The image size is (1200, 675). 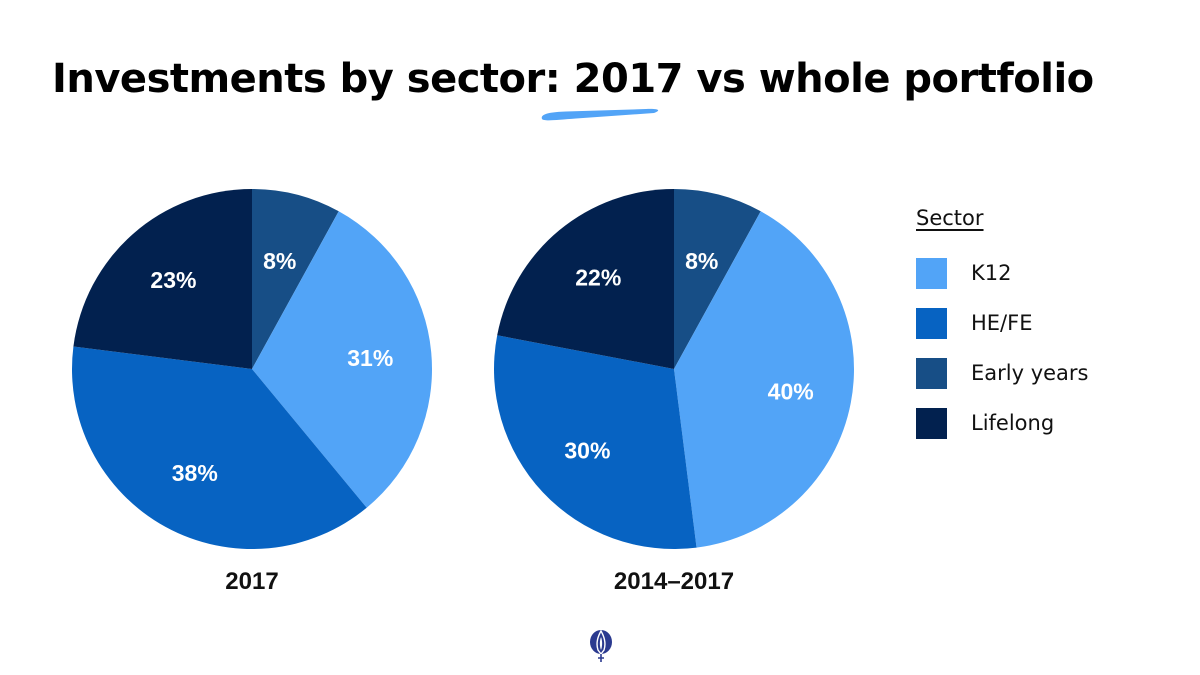 I want to click on legend-item-early-years: Early years, so click(x=1002, y=373).